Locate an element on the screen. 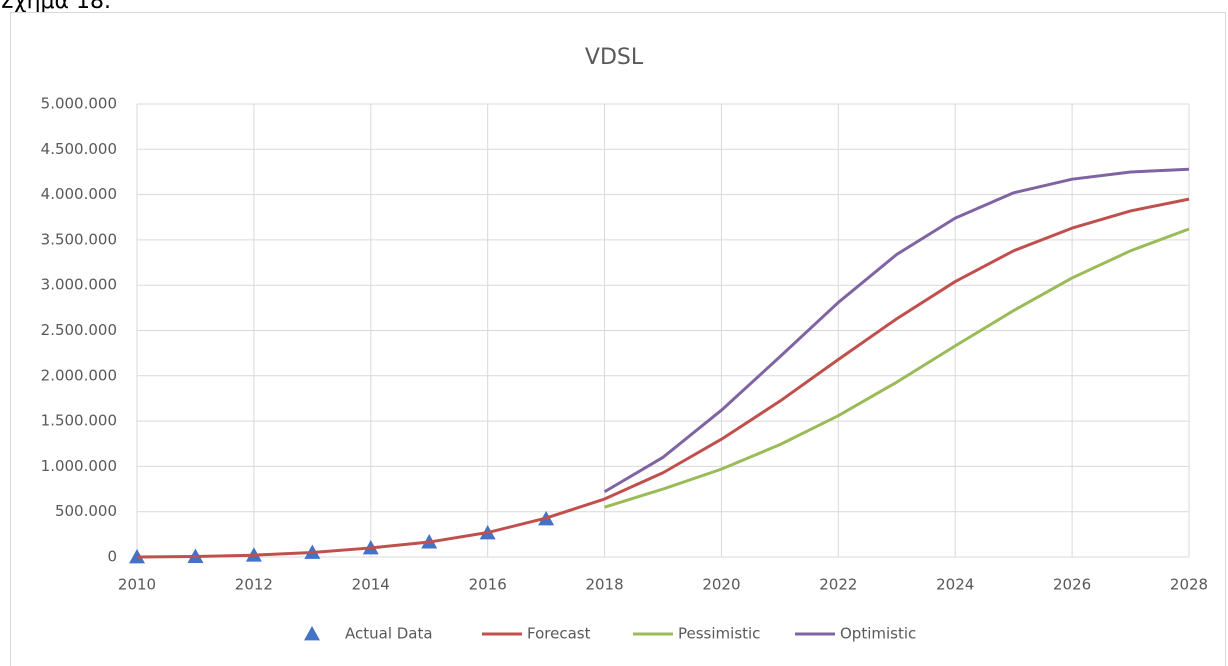 This screenshot has width=1228, height=666. x-tick-label: 2026 is located at coordinates (1072, 585).